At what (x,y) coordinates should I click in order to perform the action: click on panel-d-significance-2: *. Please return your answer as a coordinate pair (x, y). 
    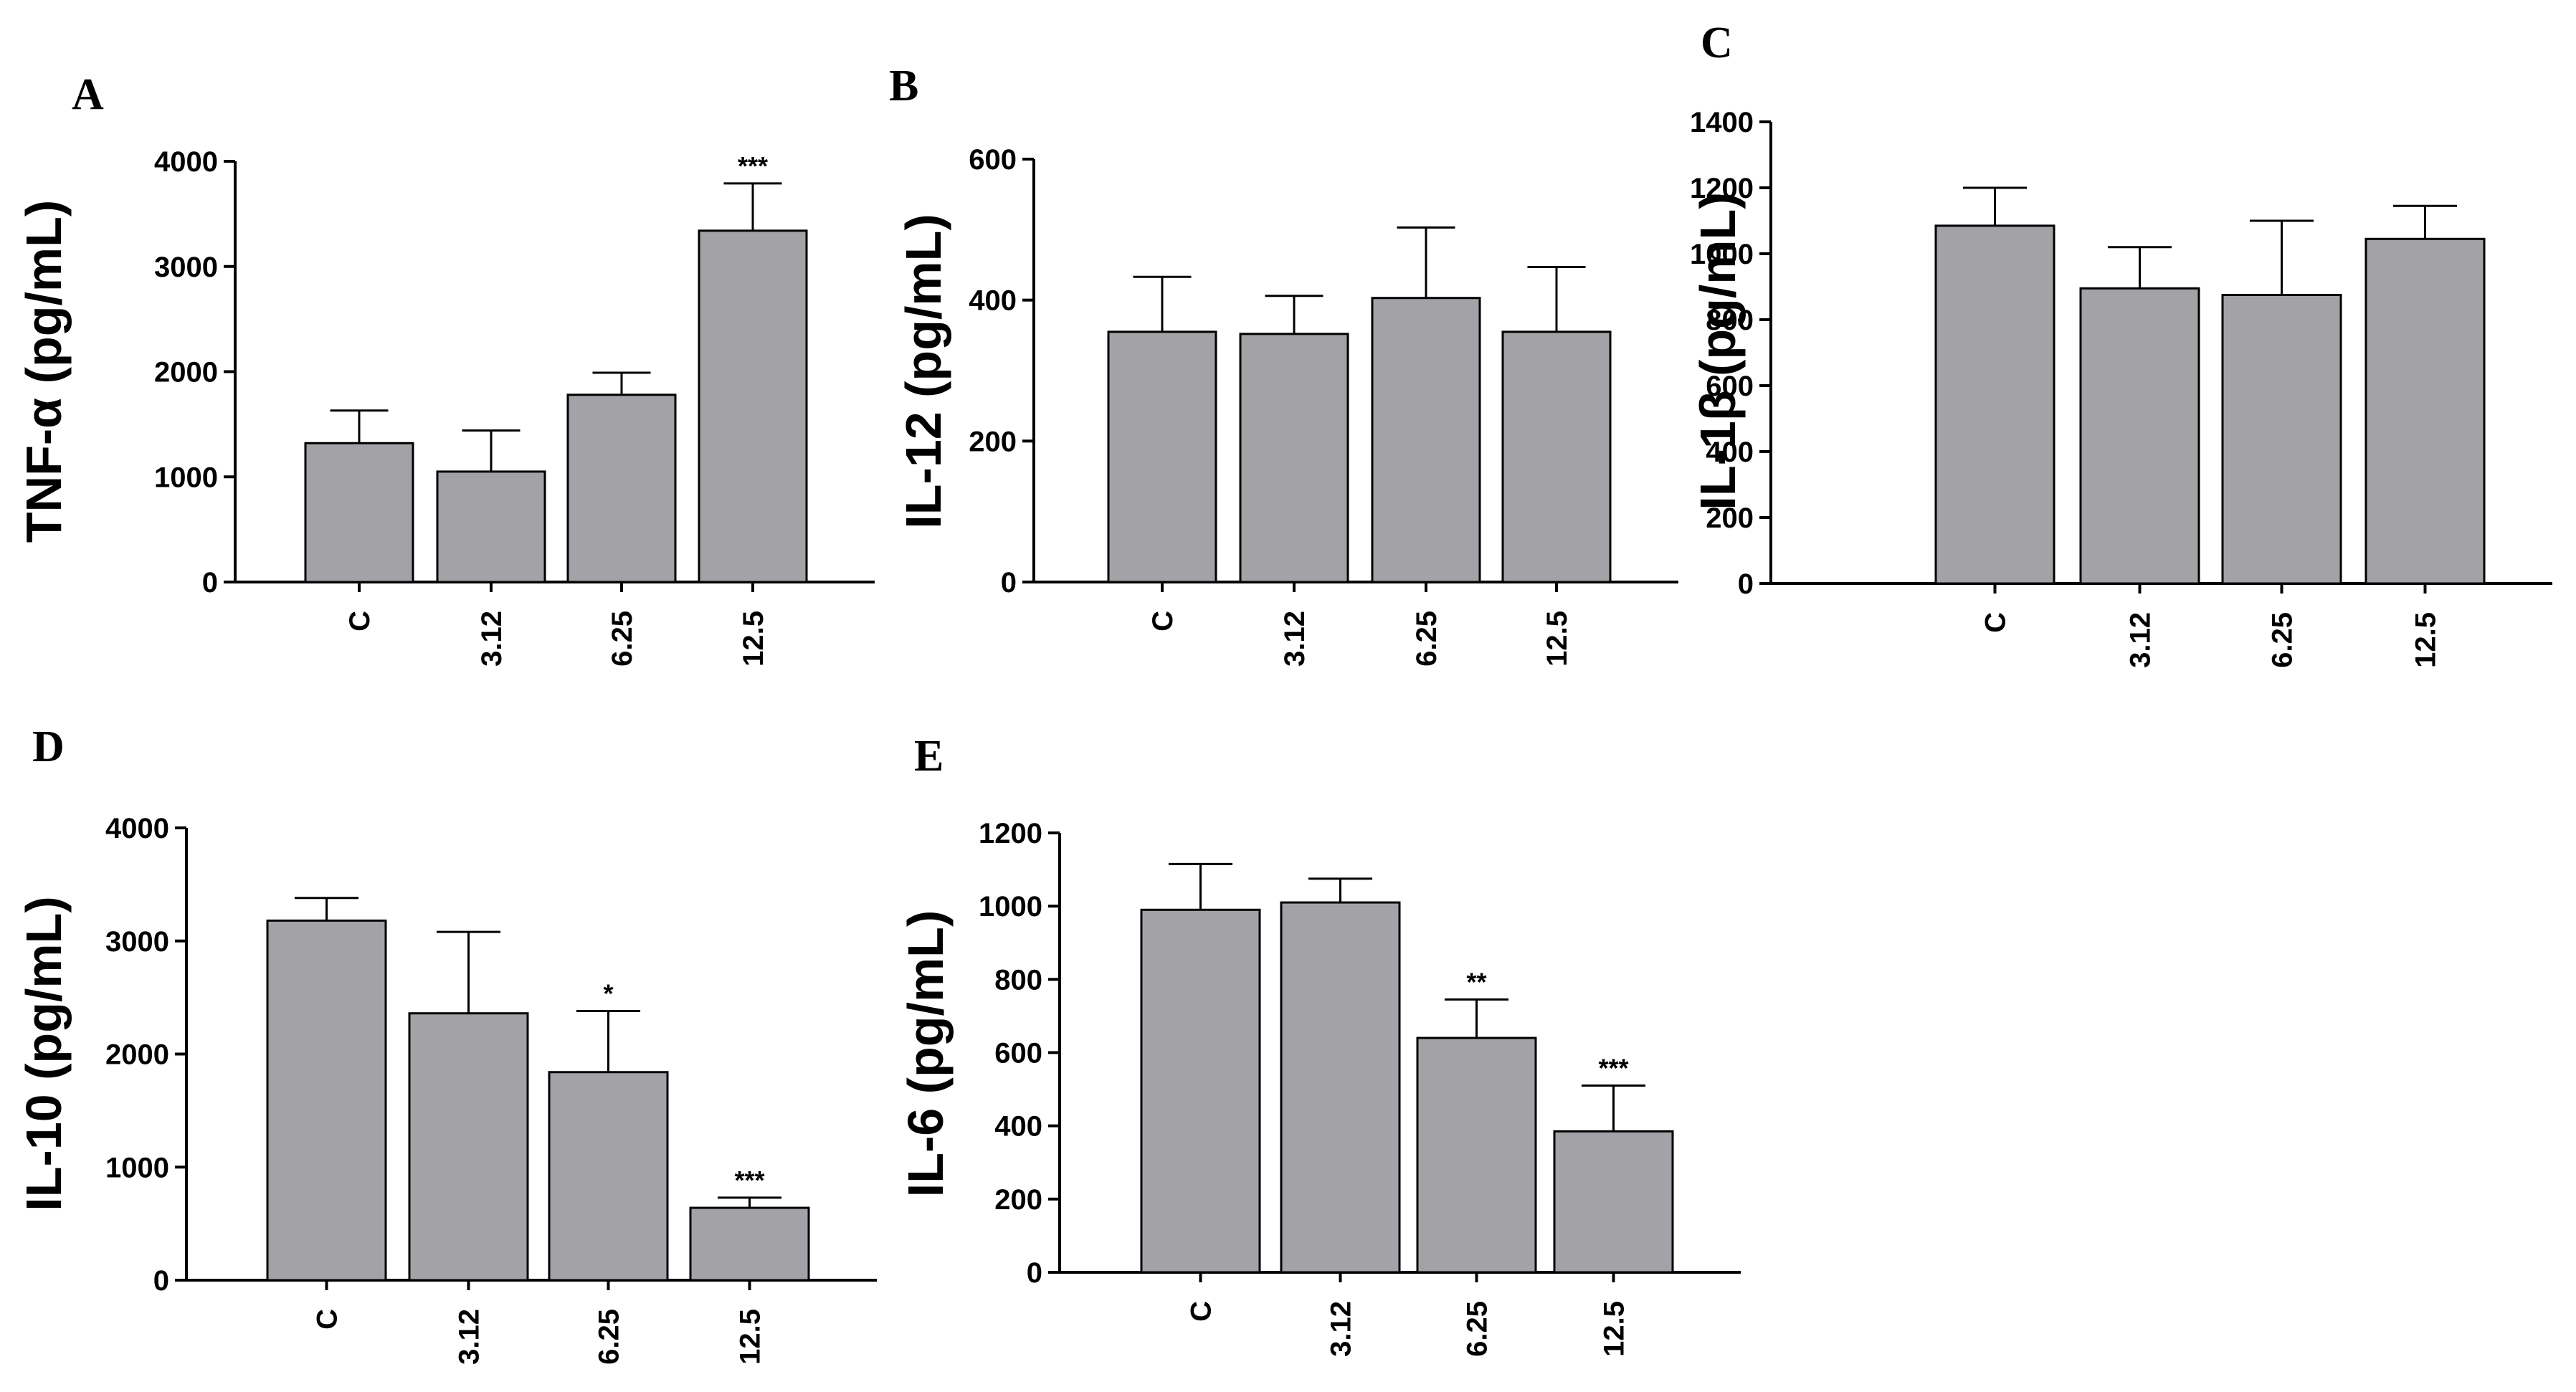
    Looking at the image, I should click on (608, 994).